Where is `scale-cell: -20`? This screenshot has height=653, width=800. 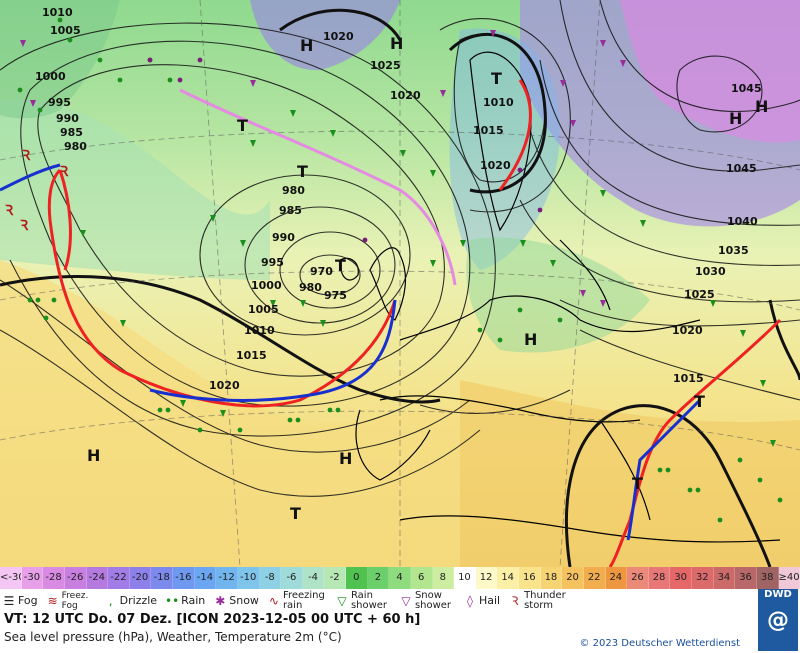 scale-cell: -20 is located at coordinates (140, 578).